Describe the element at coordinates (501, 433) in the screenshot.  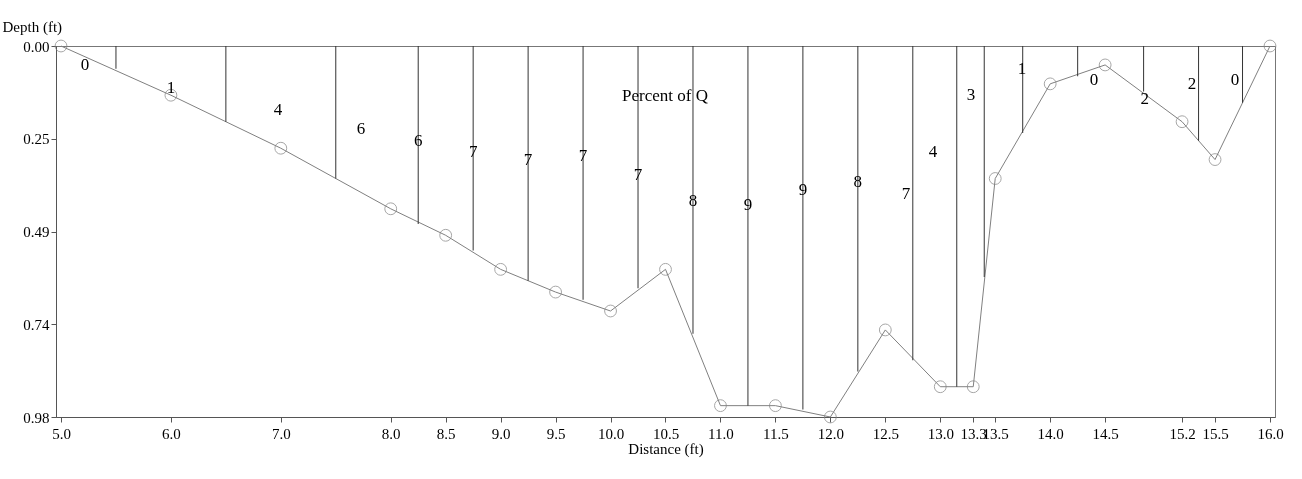
I see `x-tick-label: 9.0` at that location.